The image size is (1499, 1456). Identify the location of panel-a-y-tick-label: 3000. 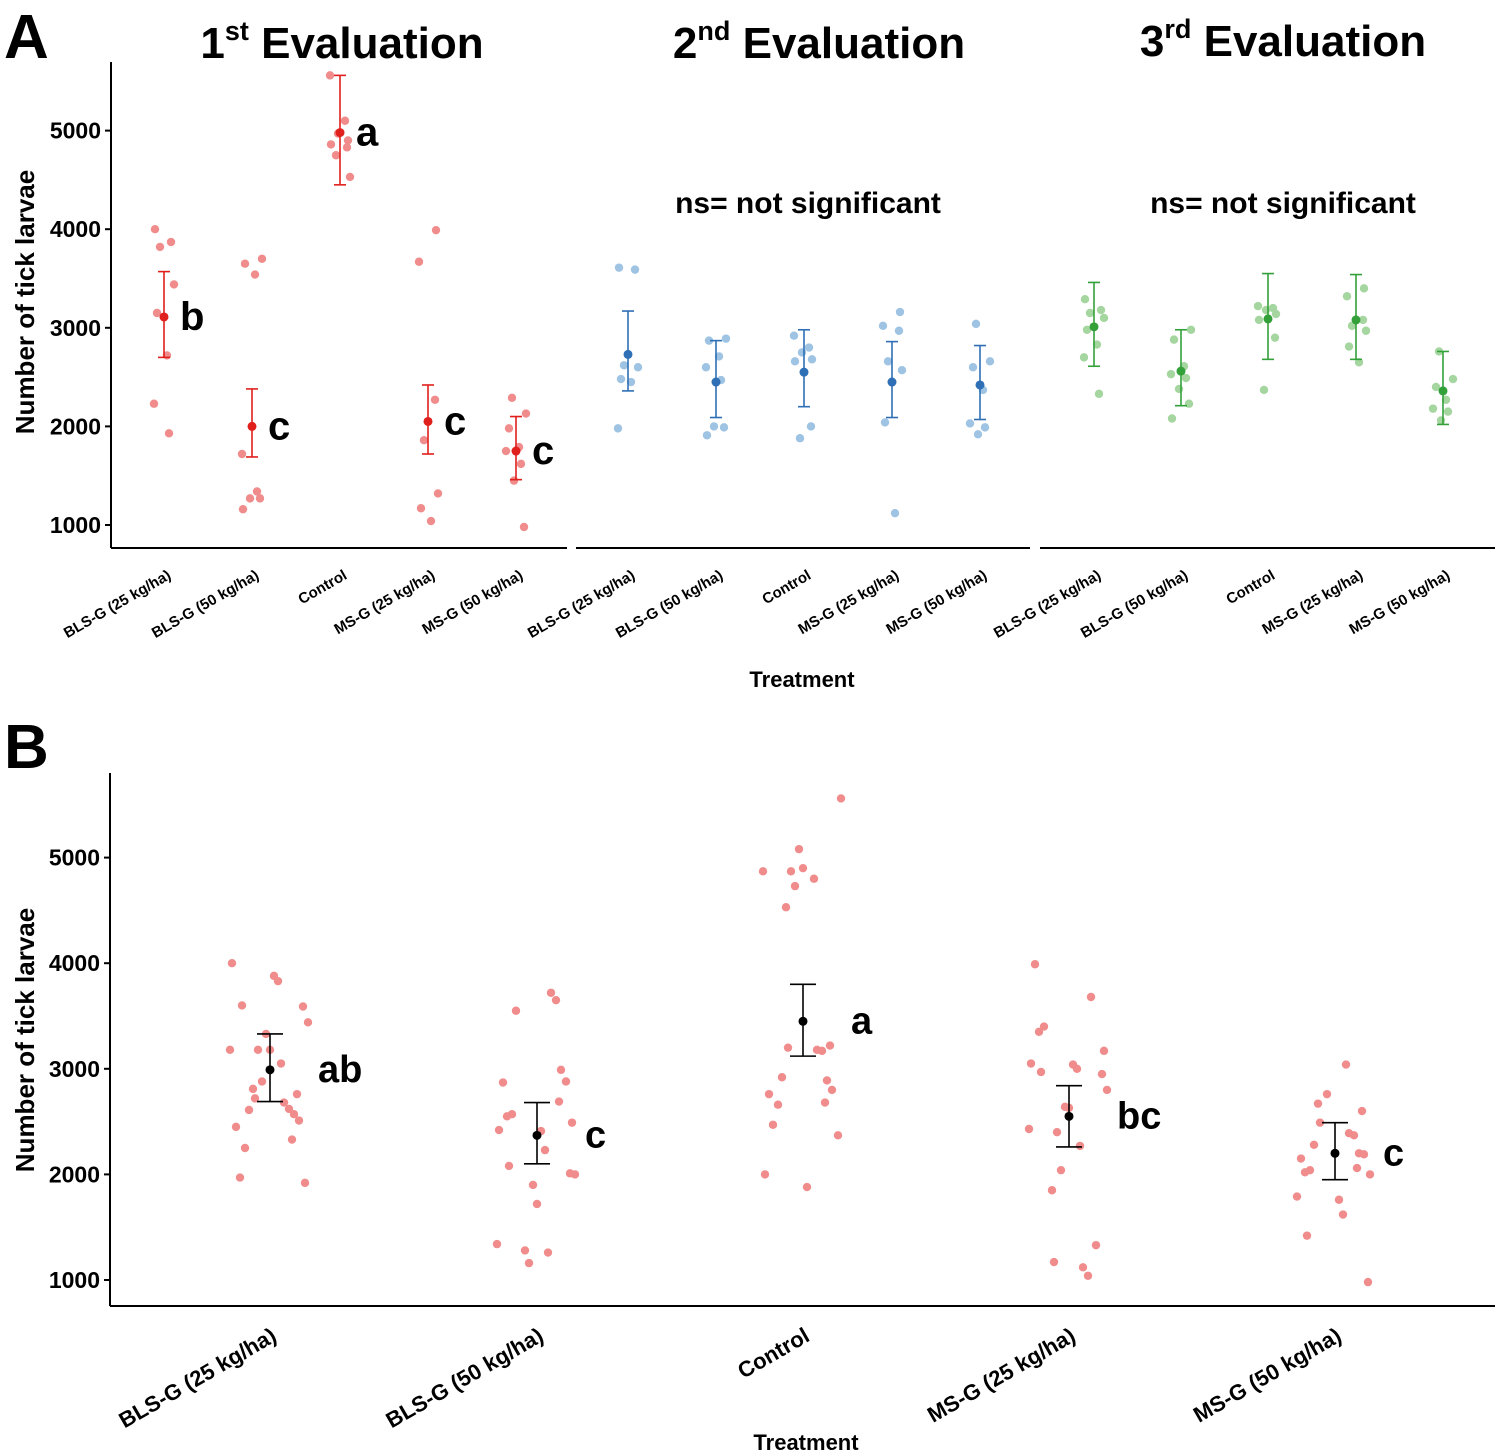
(75, 328).